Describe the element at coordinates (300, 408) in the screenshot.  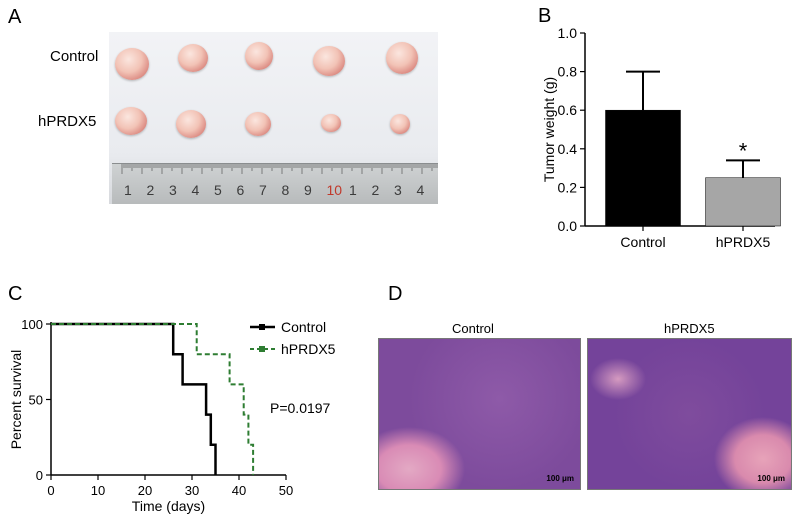
I see `p-value-annotation: P=0.0197` at that location.